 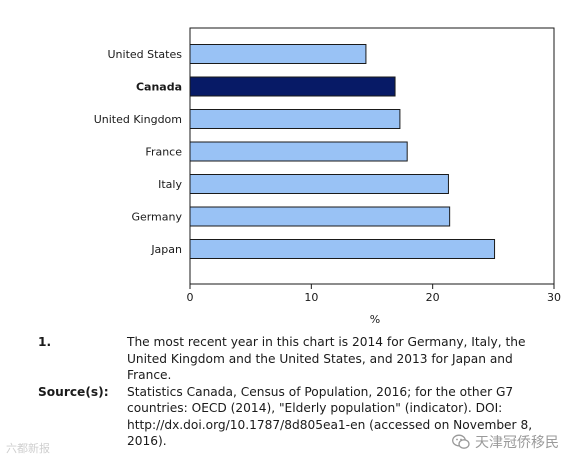 I want to click on category-label-united-states: United States, so click(x=145, y=54).